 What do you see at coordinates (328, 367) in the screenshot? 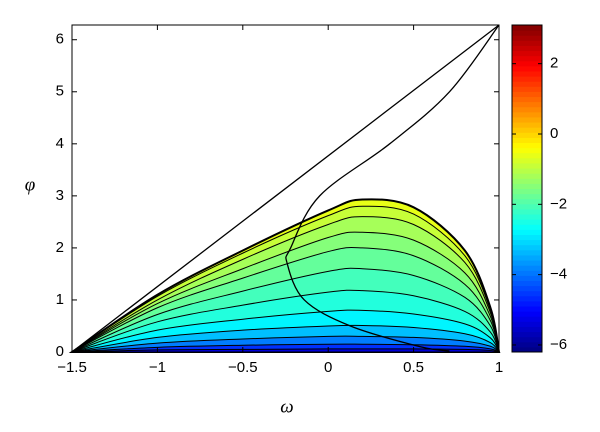
I see `x-tick-label: 0` at bounding box center [328, 367].